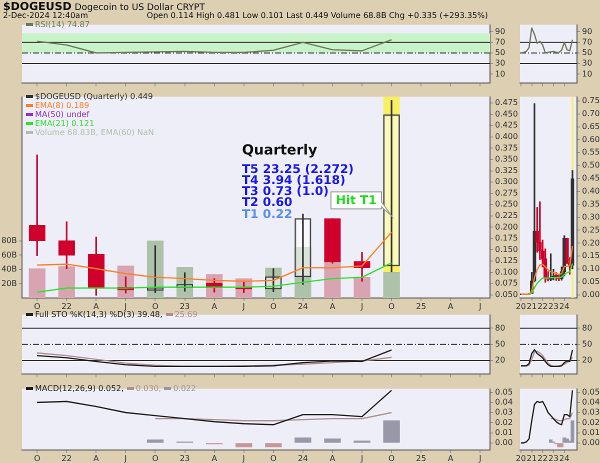 The height and width of the screenshot is (463, 600). I want to click on annotation: T5 23.25 (2.272), so click(298, 169).